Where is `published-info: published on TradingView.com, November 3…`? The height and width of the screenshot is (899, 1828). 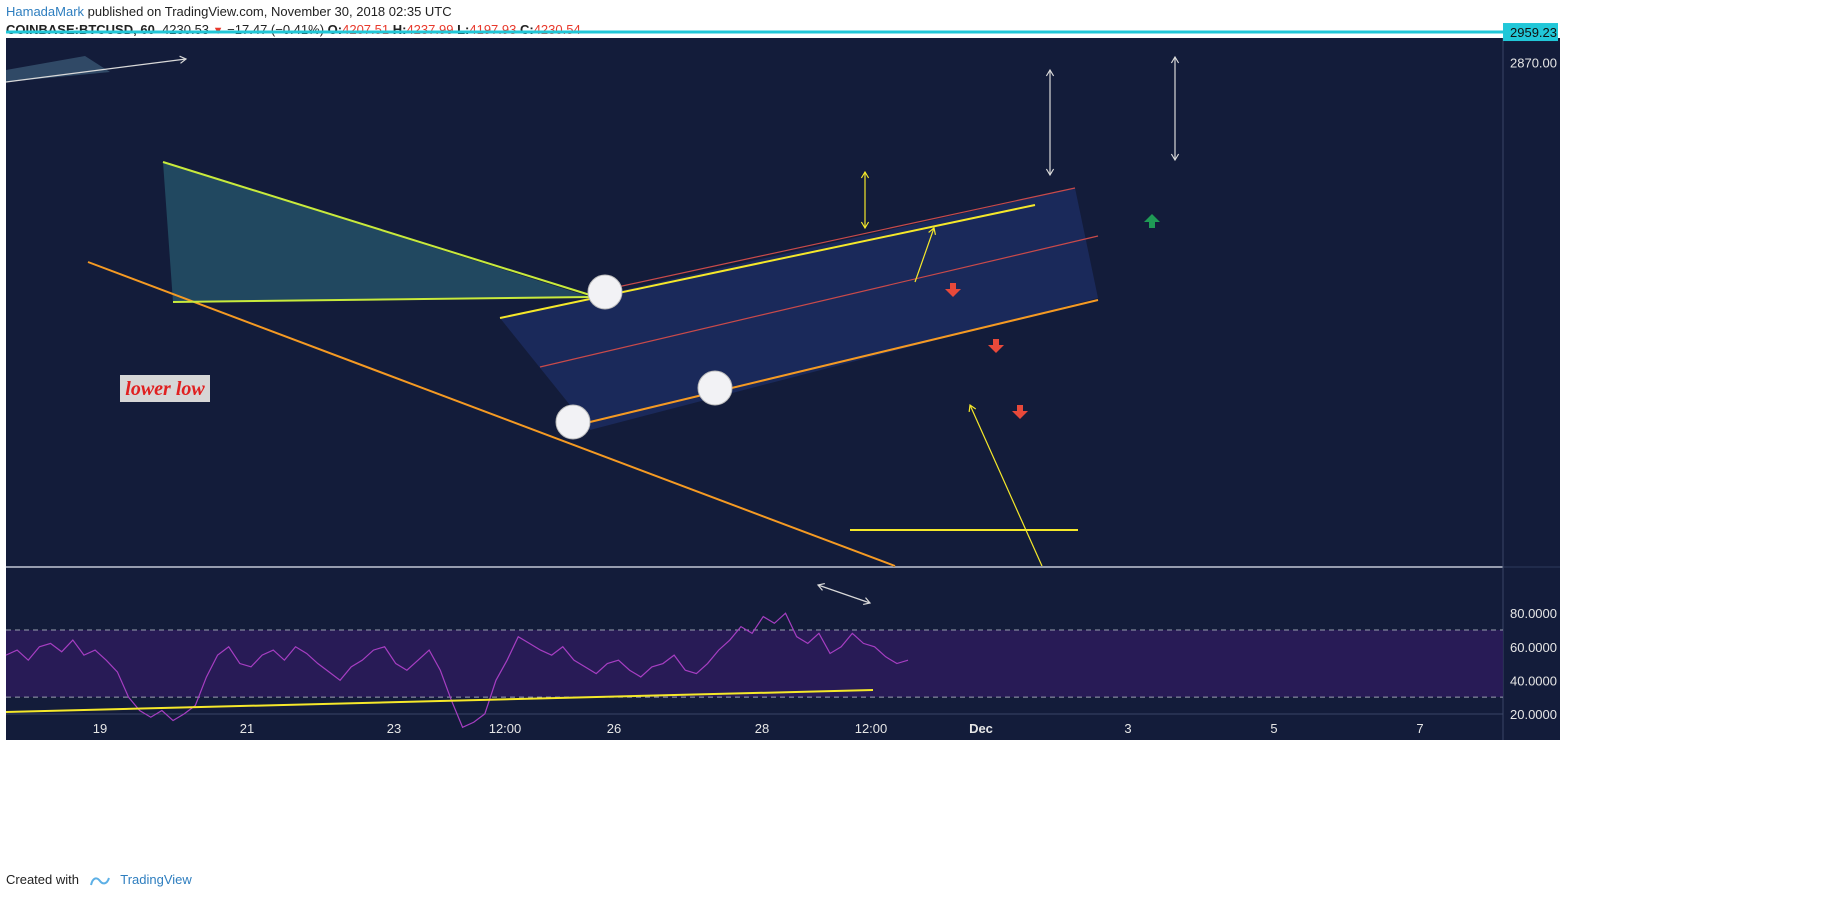 published-info: published on TradingView.com, November 3… is located at coordinates (269, 11).